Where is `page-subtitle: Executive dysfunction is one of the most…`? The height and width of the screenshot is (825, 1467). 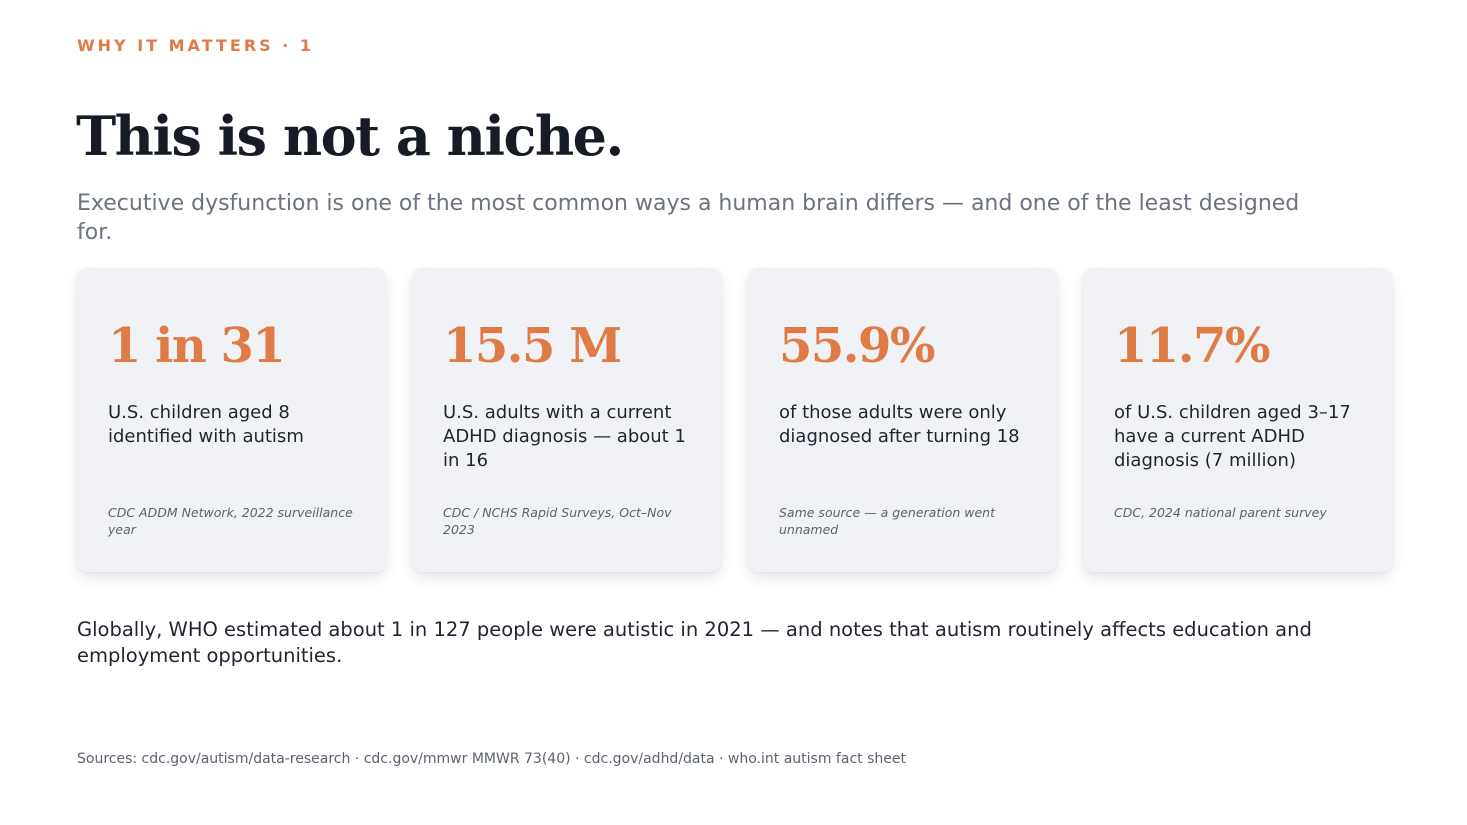
page-subtitle: Executive dysfunction is one of the most… is located at coordinates (688, 218).